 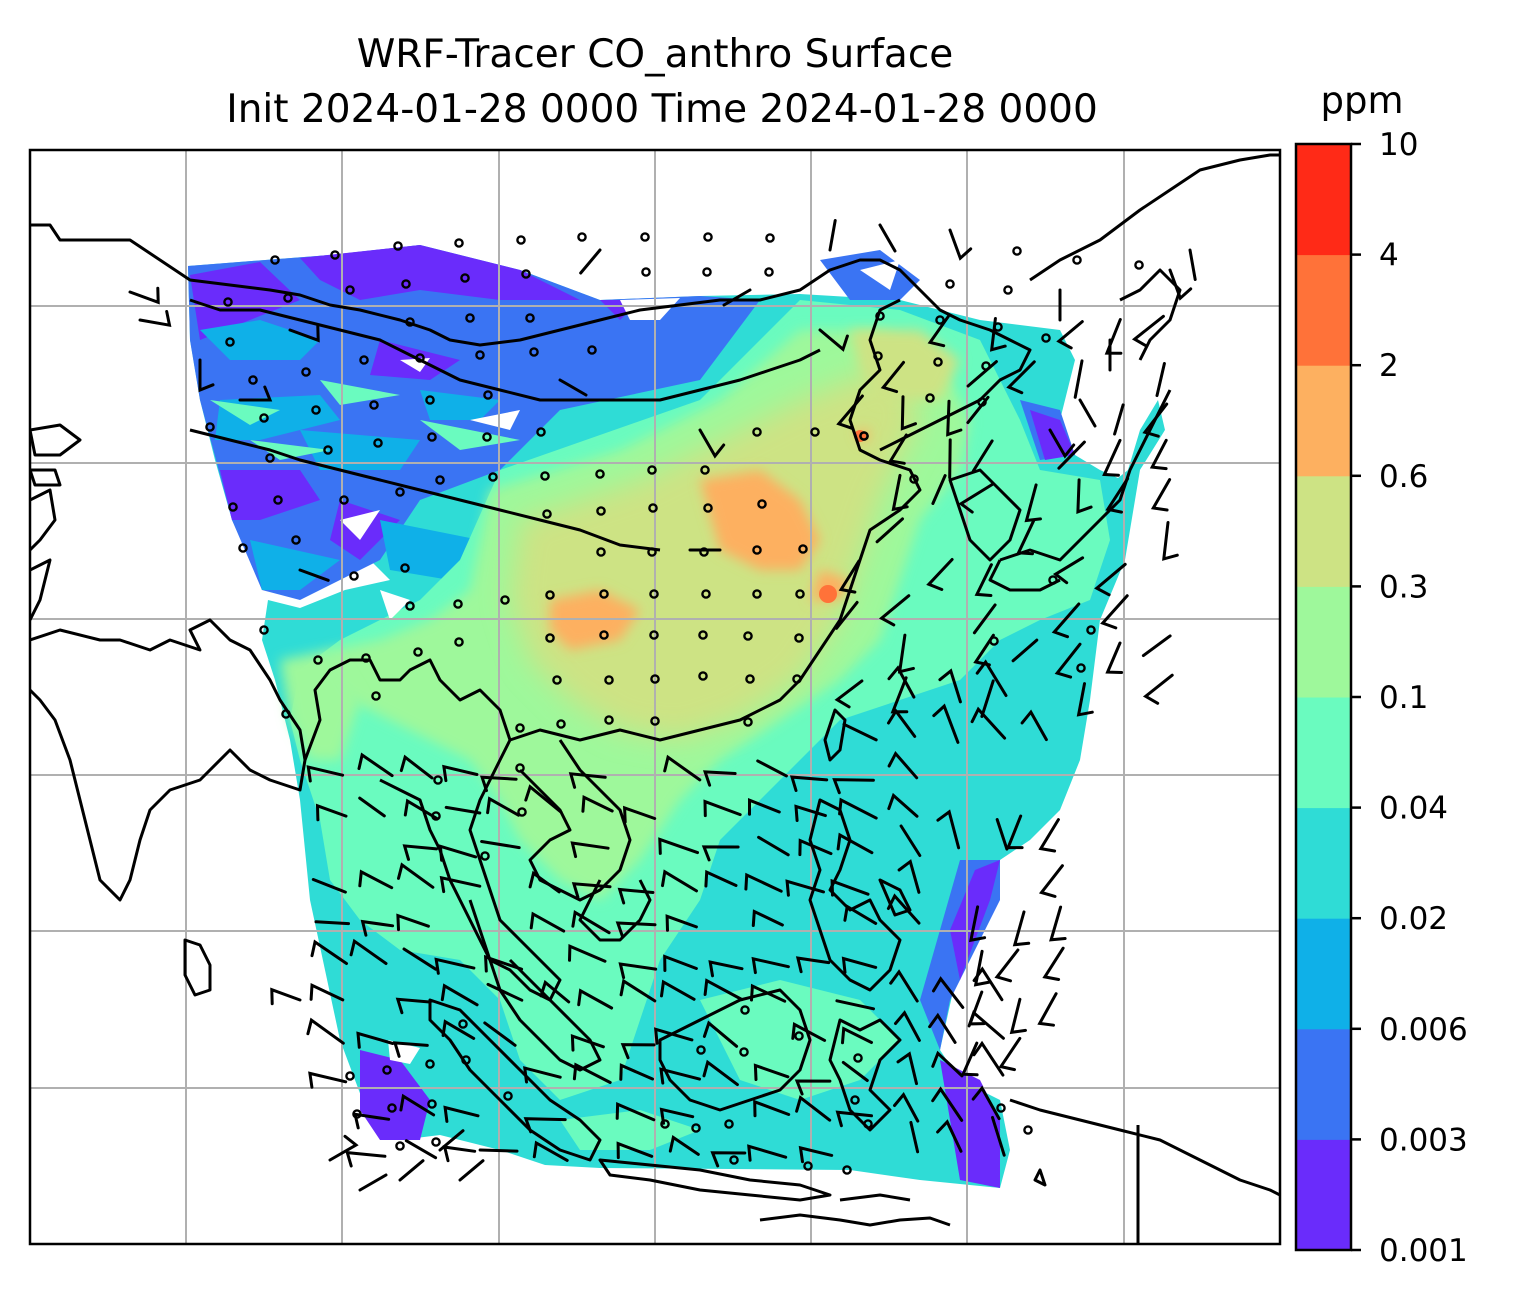 What do you see at coordinates (865, 1075) in the screenshot?
I see `coast-sulawesi` at bounding box center [865, 1075].